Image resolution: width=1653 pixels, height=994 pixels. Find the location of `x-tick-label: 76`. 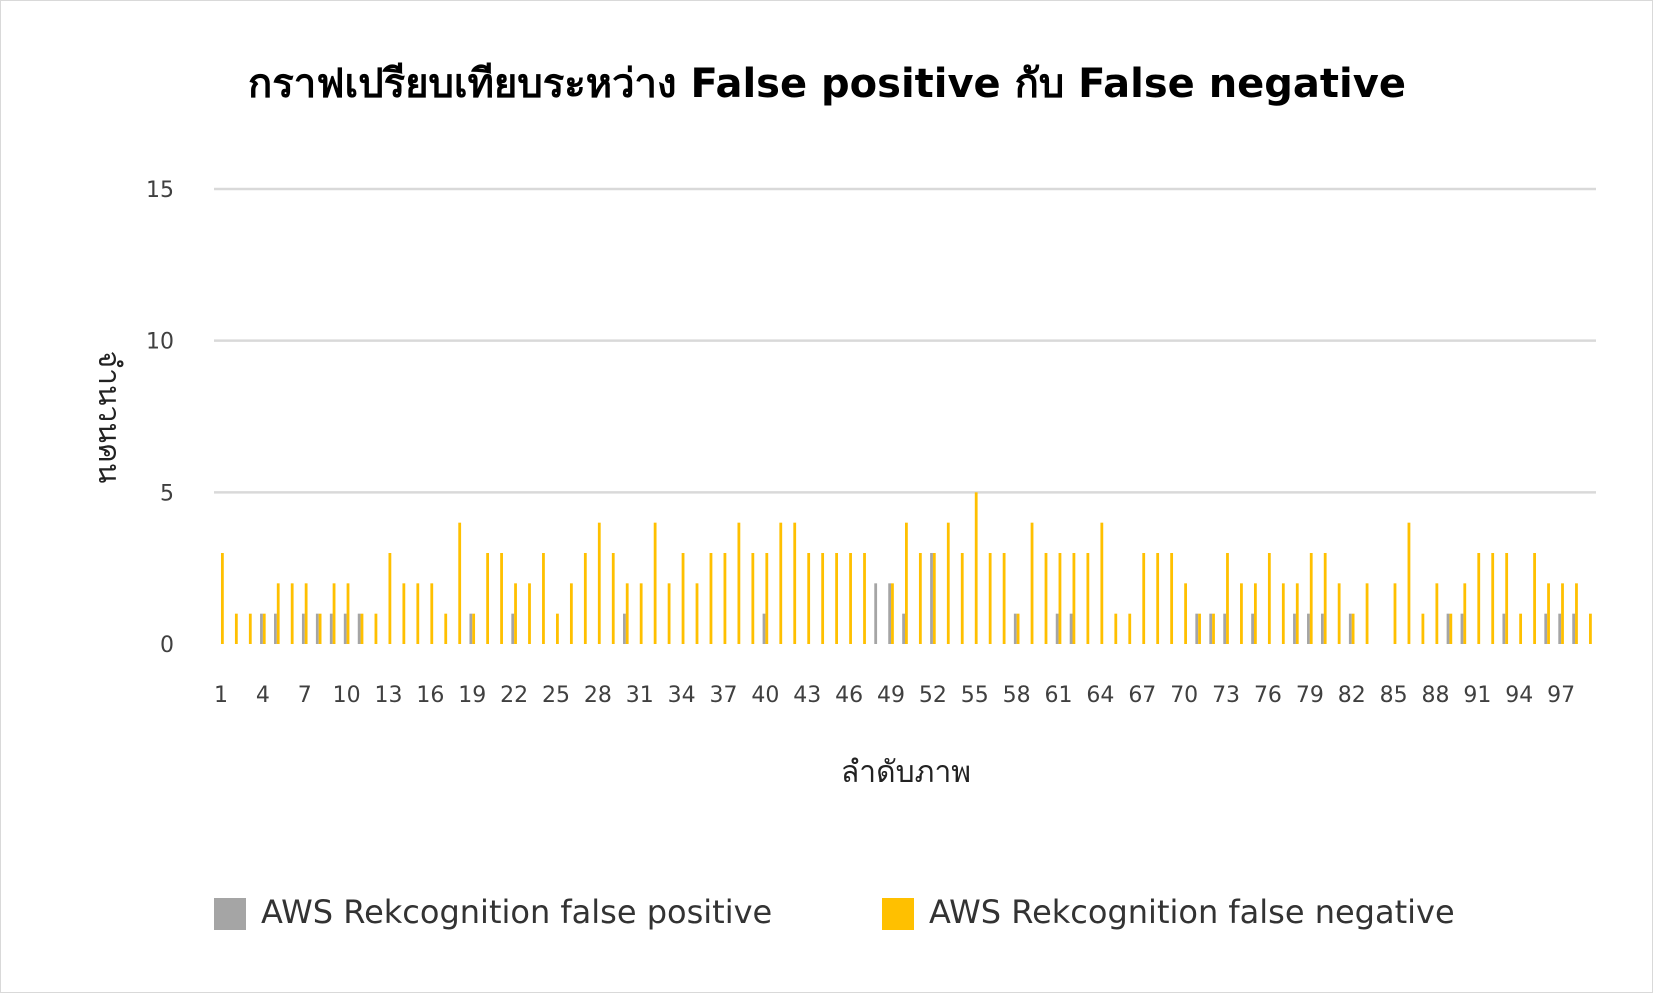

x-tick-label: 76 is located at coordinates (1268, 695).